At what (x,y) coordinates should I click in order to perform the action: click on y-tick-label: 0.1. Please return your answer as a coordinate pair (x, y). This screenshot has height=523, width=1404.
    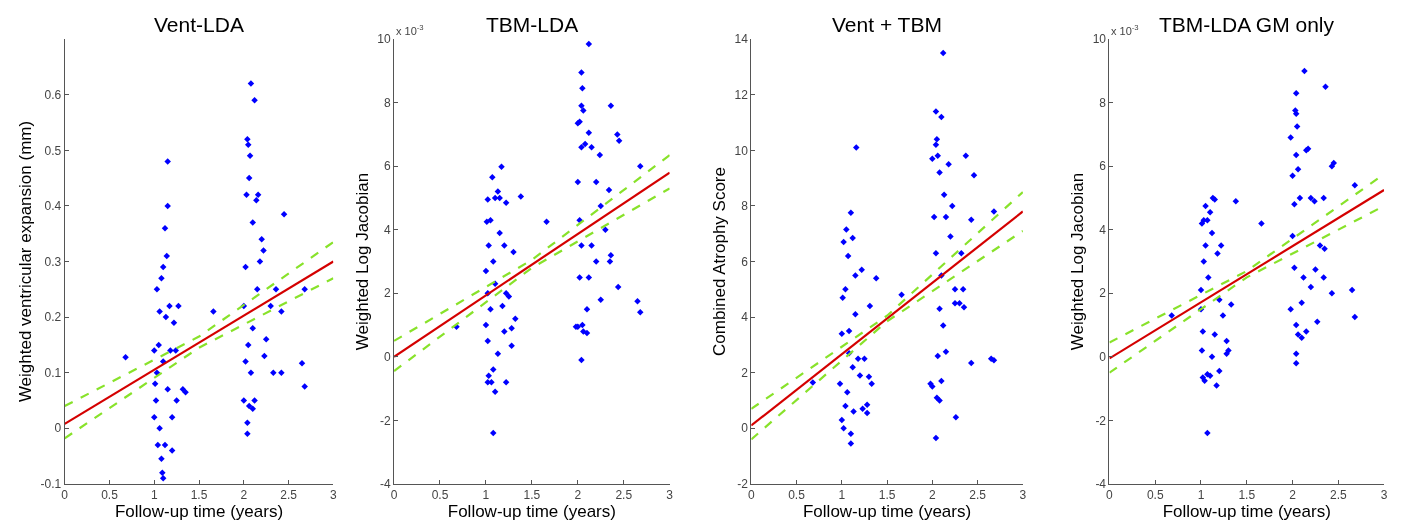
    Looking at the image, I should click on (53, 372).